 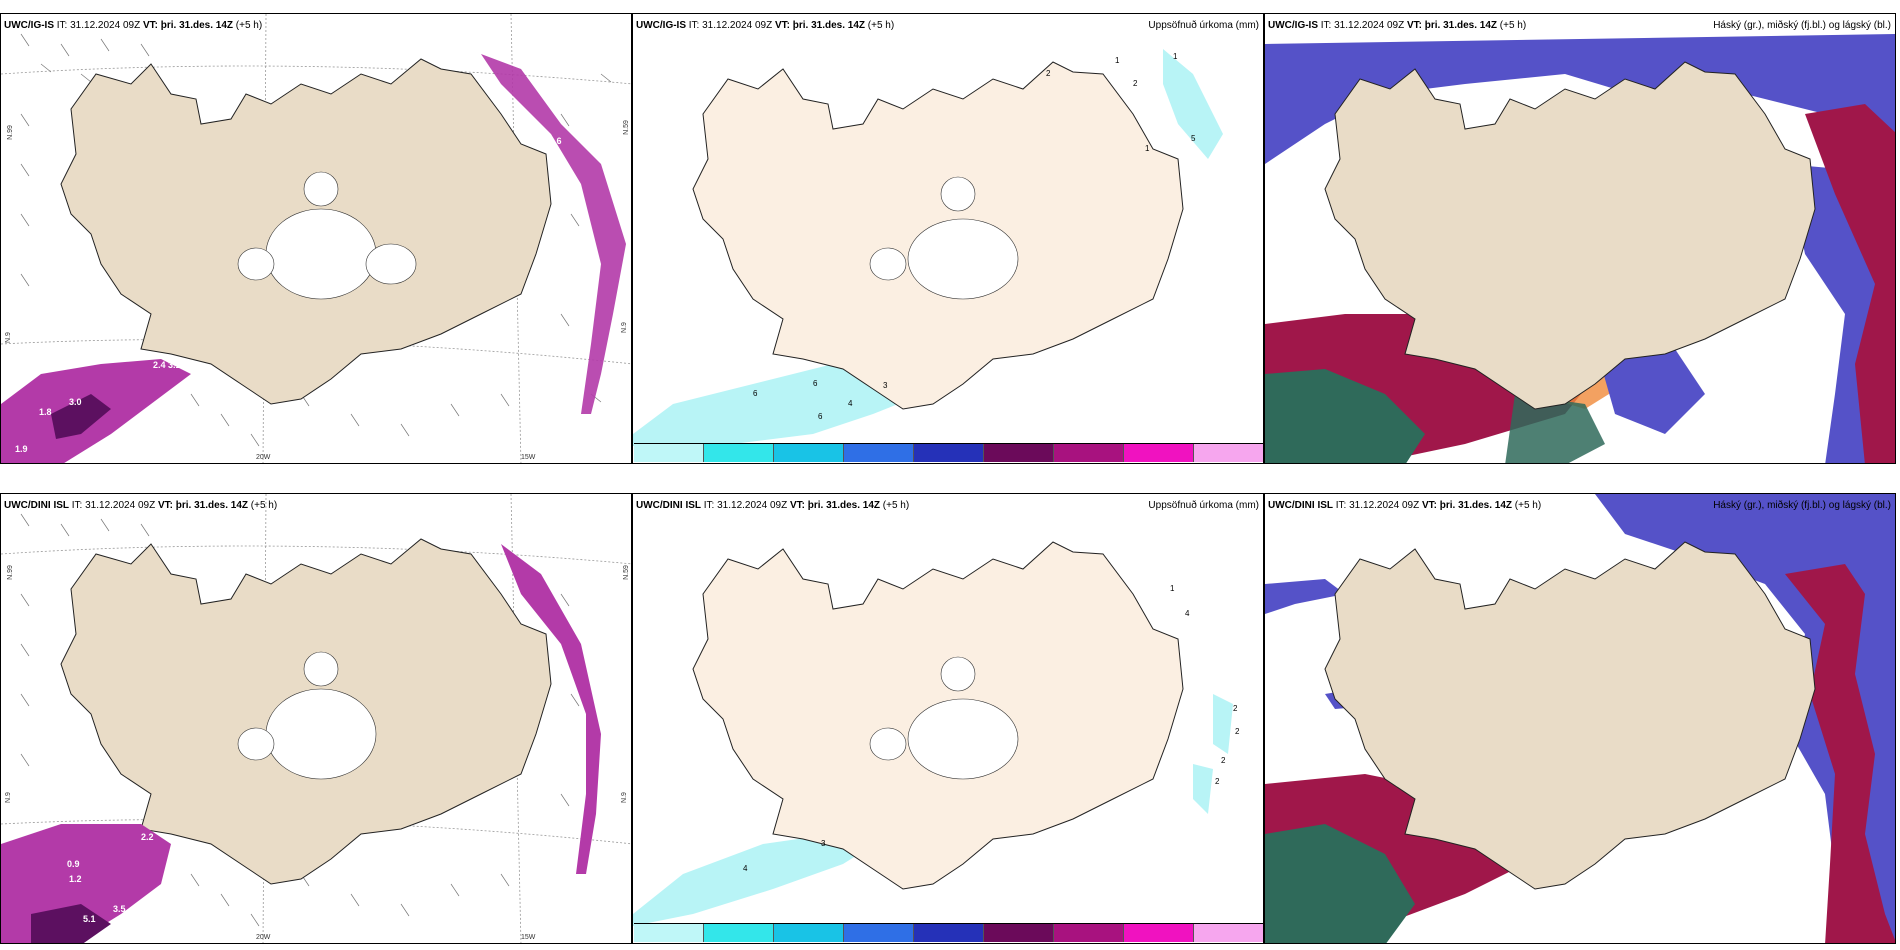 What do you see at coordinates (89, 919) in the screenshot?
I see `precip-value: 5.1` at bounding box center [89, 919].